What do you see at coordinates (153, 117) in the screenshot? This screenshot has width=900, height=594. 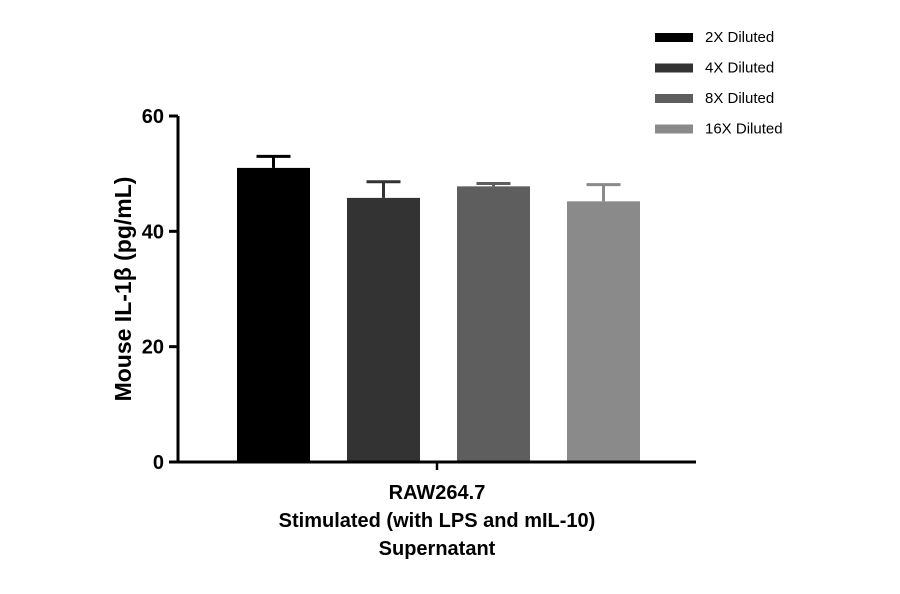 I see `y-tick-label: 60` at bounding box center [153, 117].